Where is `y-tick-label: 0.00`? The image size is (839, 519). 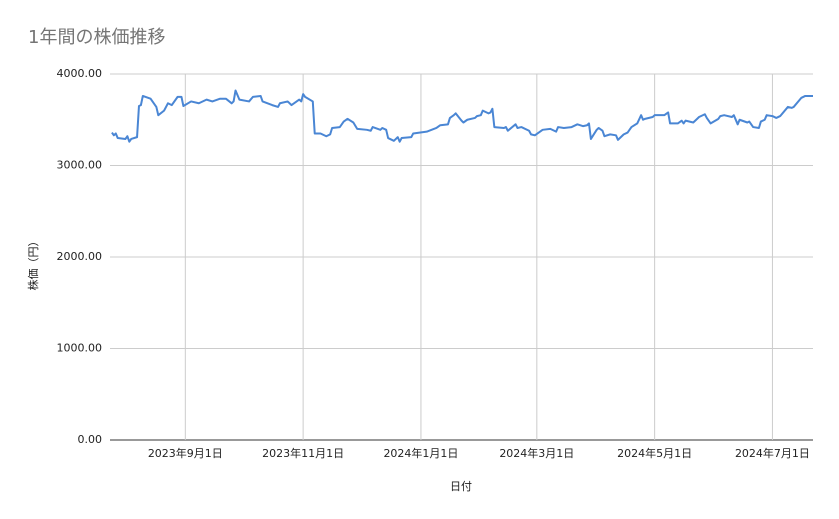
y-tick-label: 0.00 is located at coordinates (90, 439).